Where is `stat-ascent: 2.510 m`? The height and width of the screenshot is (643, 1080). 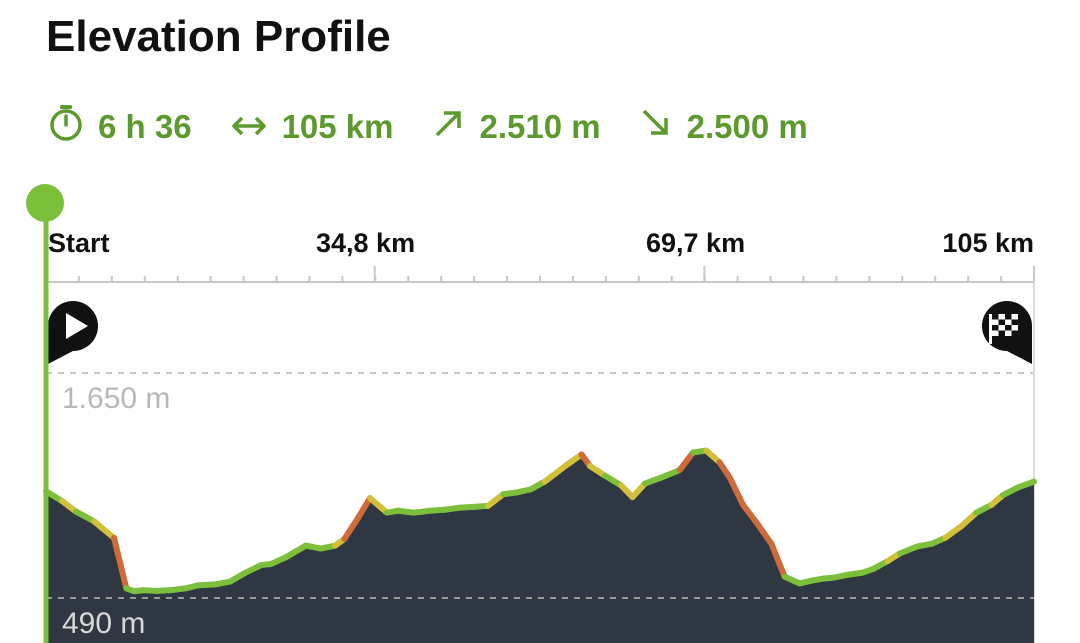 stat-ascent: 2.510 m is located at coordinates (516, 127).